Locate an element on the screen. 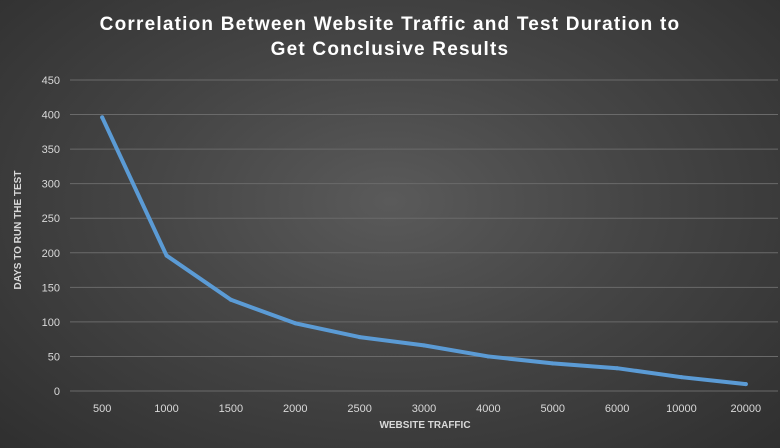  y-tick-label: 0 is located at coordinates (57, 392).